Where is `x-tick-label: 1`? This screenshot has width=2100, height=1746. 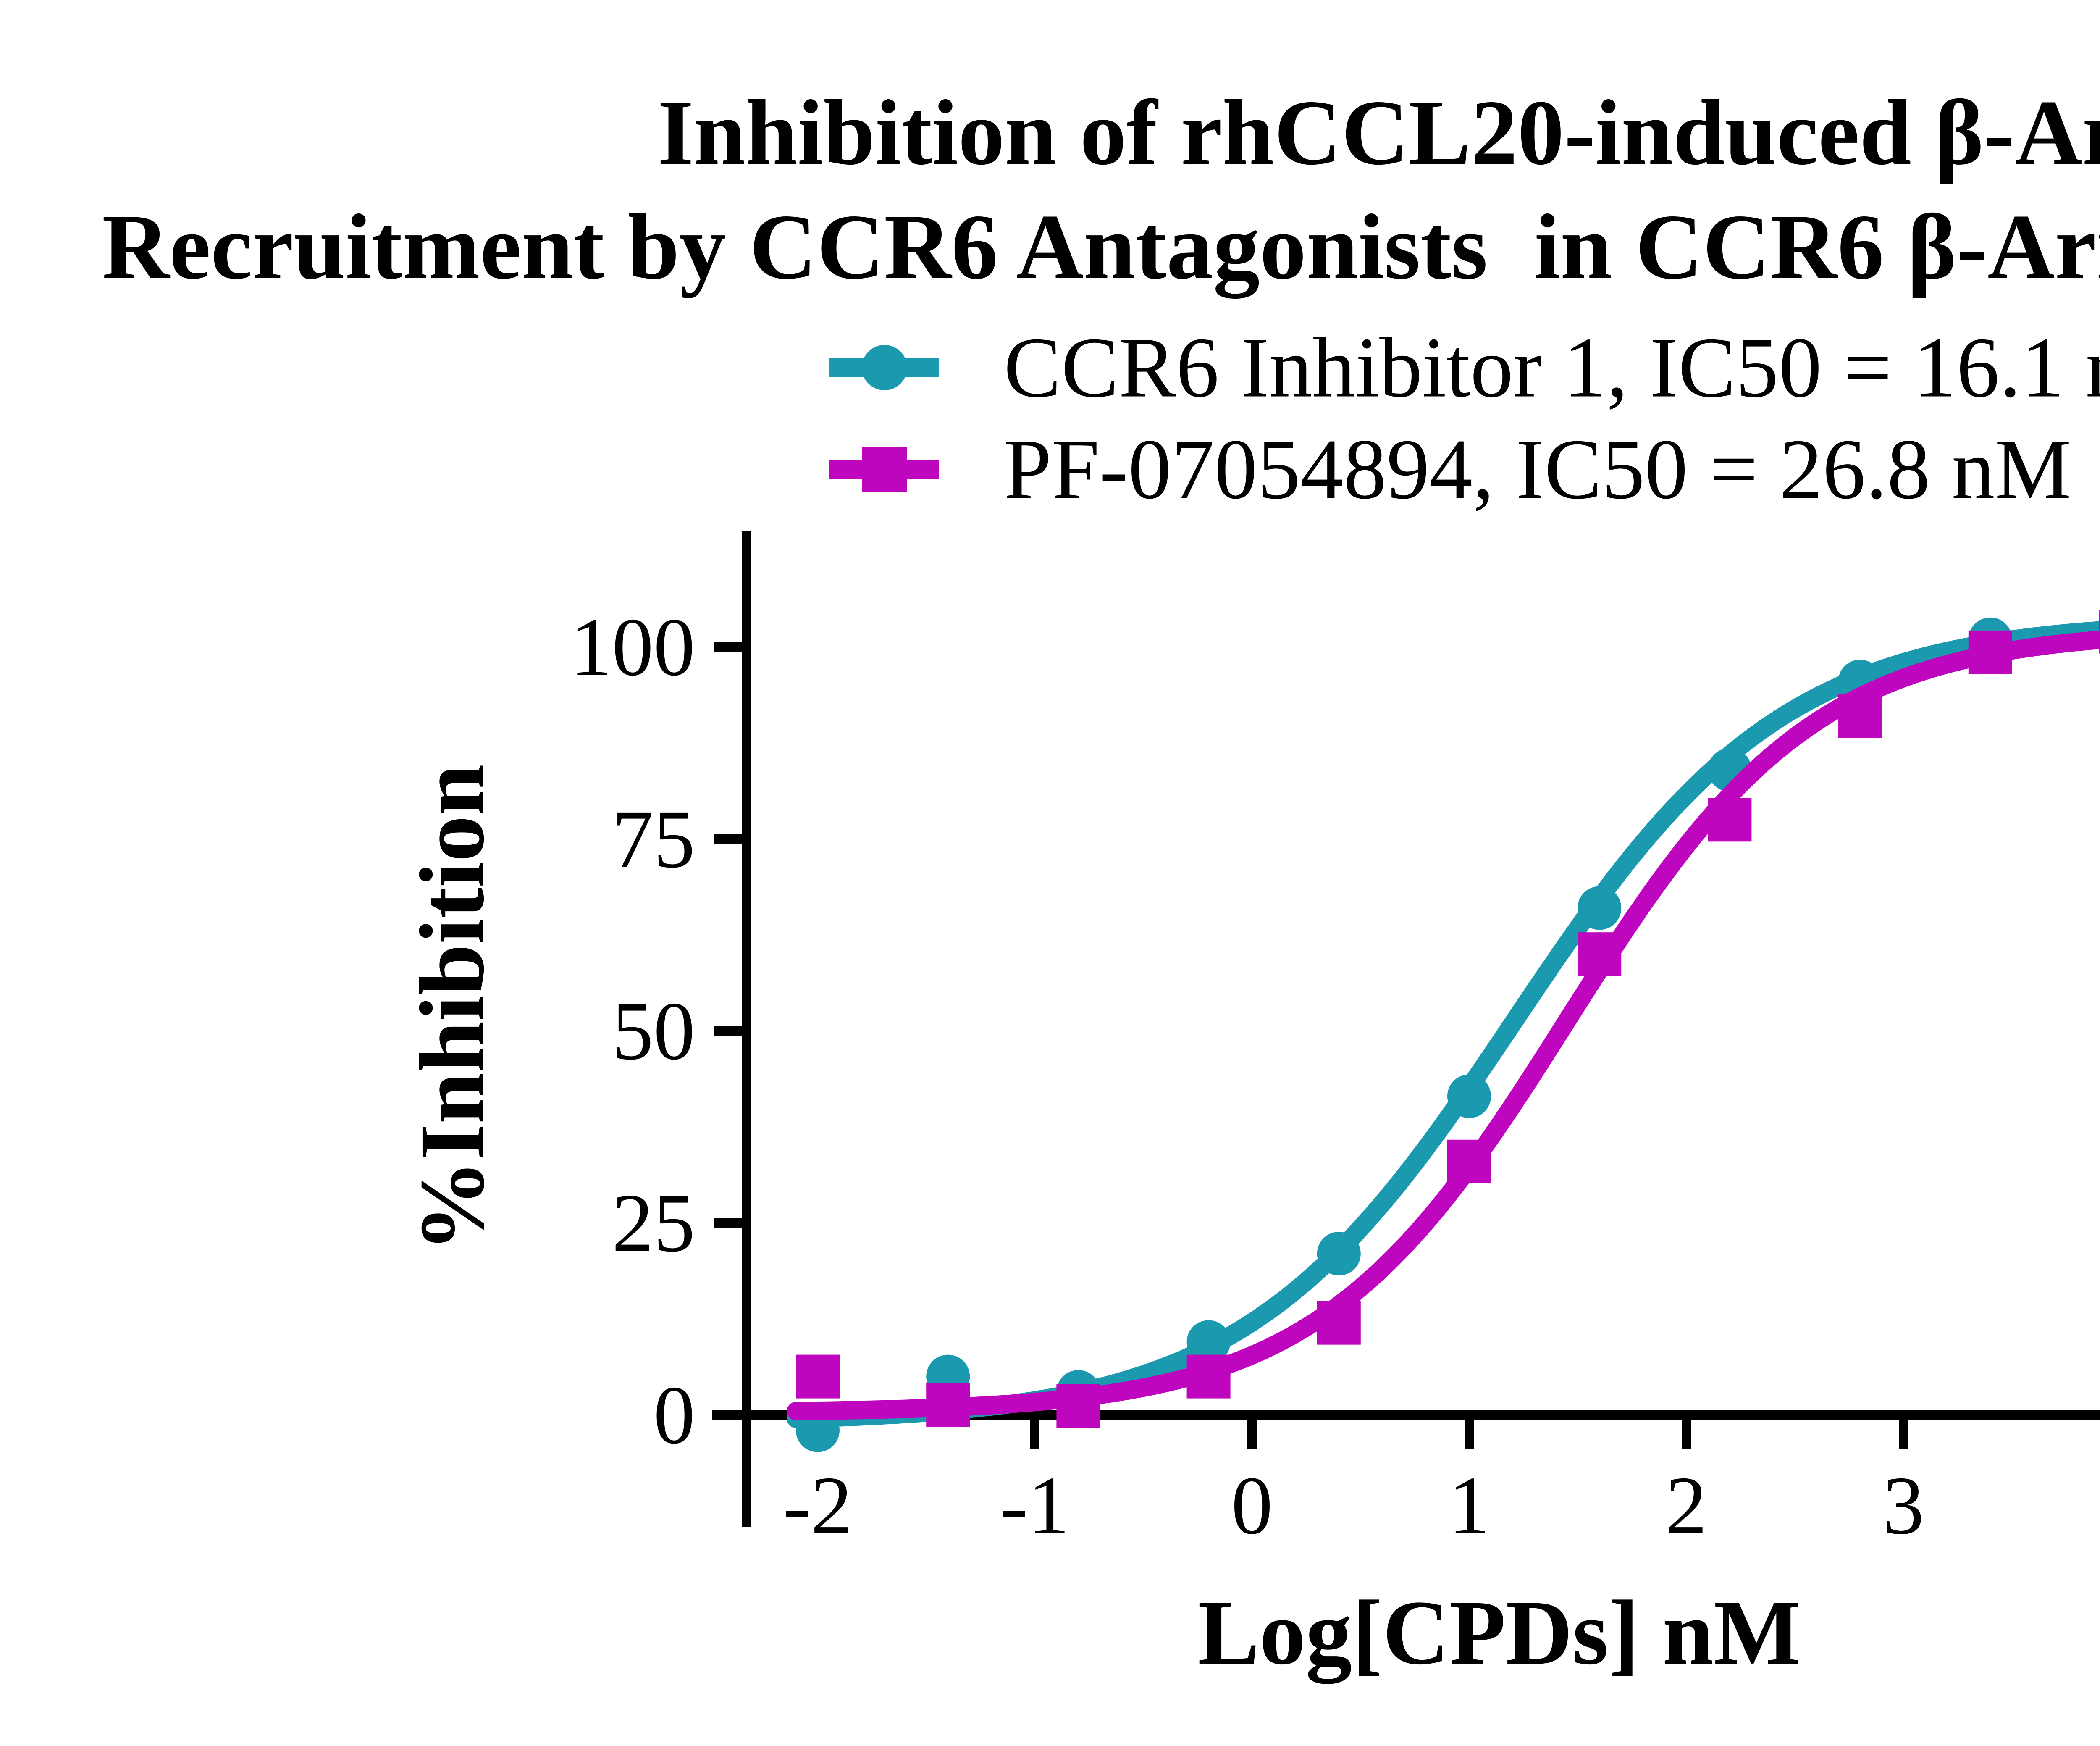
x-tick-label: 1 is located at coordinates (1469, 1505).